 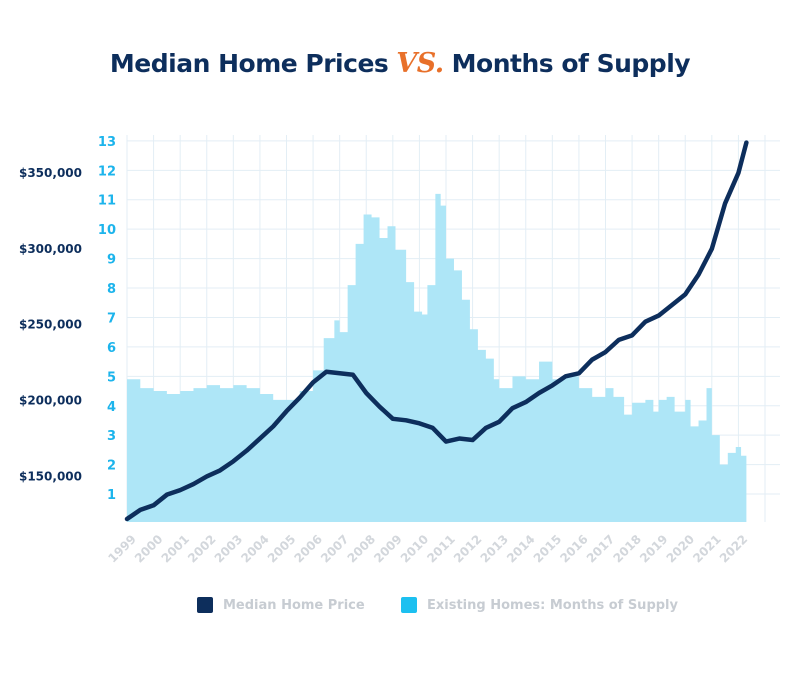 I want to click on left-tick-label: $300,000, so click(x=50, y=249).